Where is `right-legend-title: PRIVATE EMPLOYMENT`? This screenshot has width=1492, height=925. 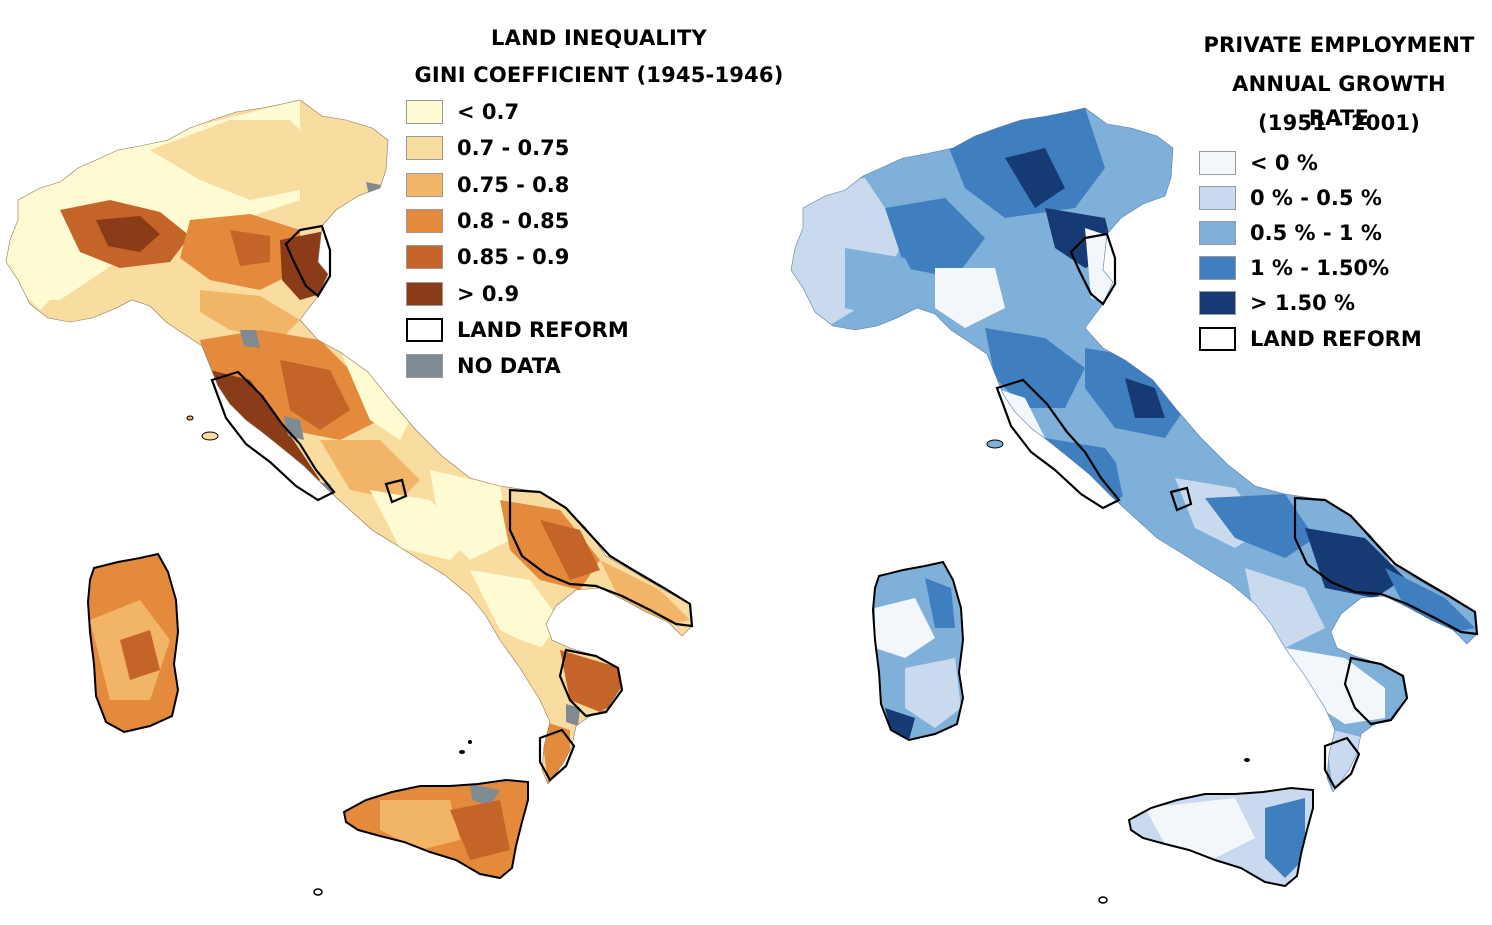 right-legend-title: PRIVATE EMPLOYMENT is located at coordinates (1339, 45).